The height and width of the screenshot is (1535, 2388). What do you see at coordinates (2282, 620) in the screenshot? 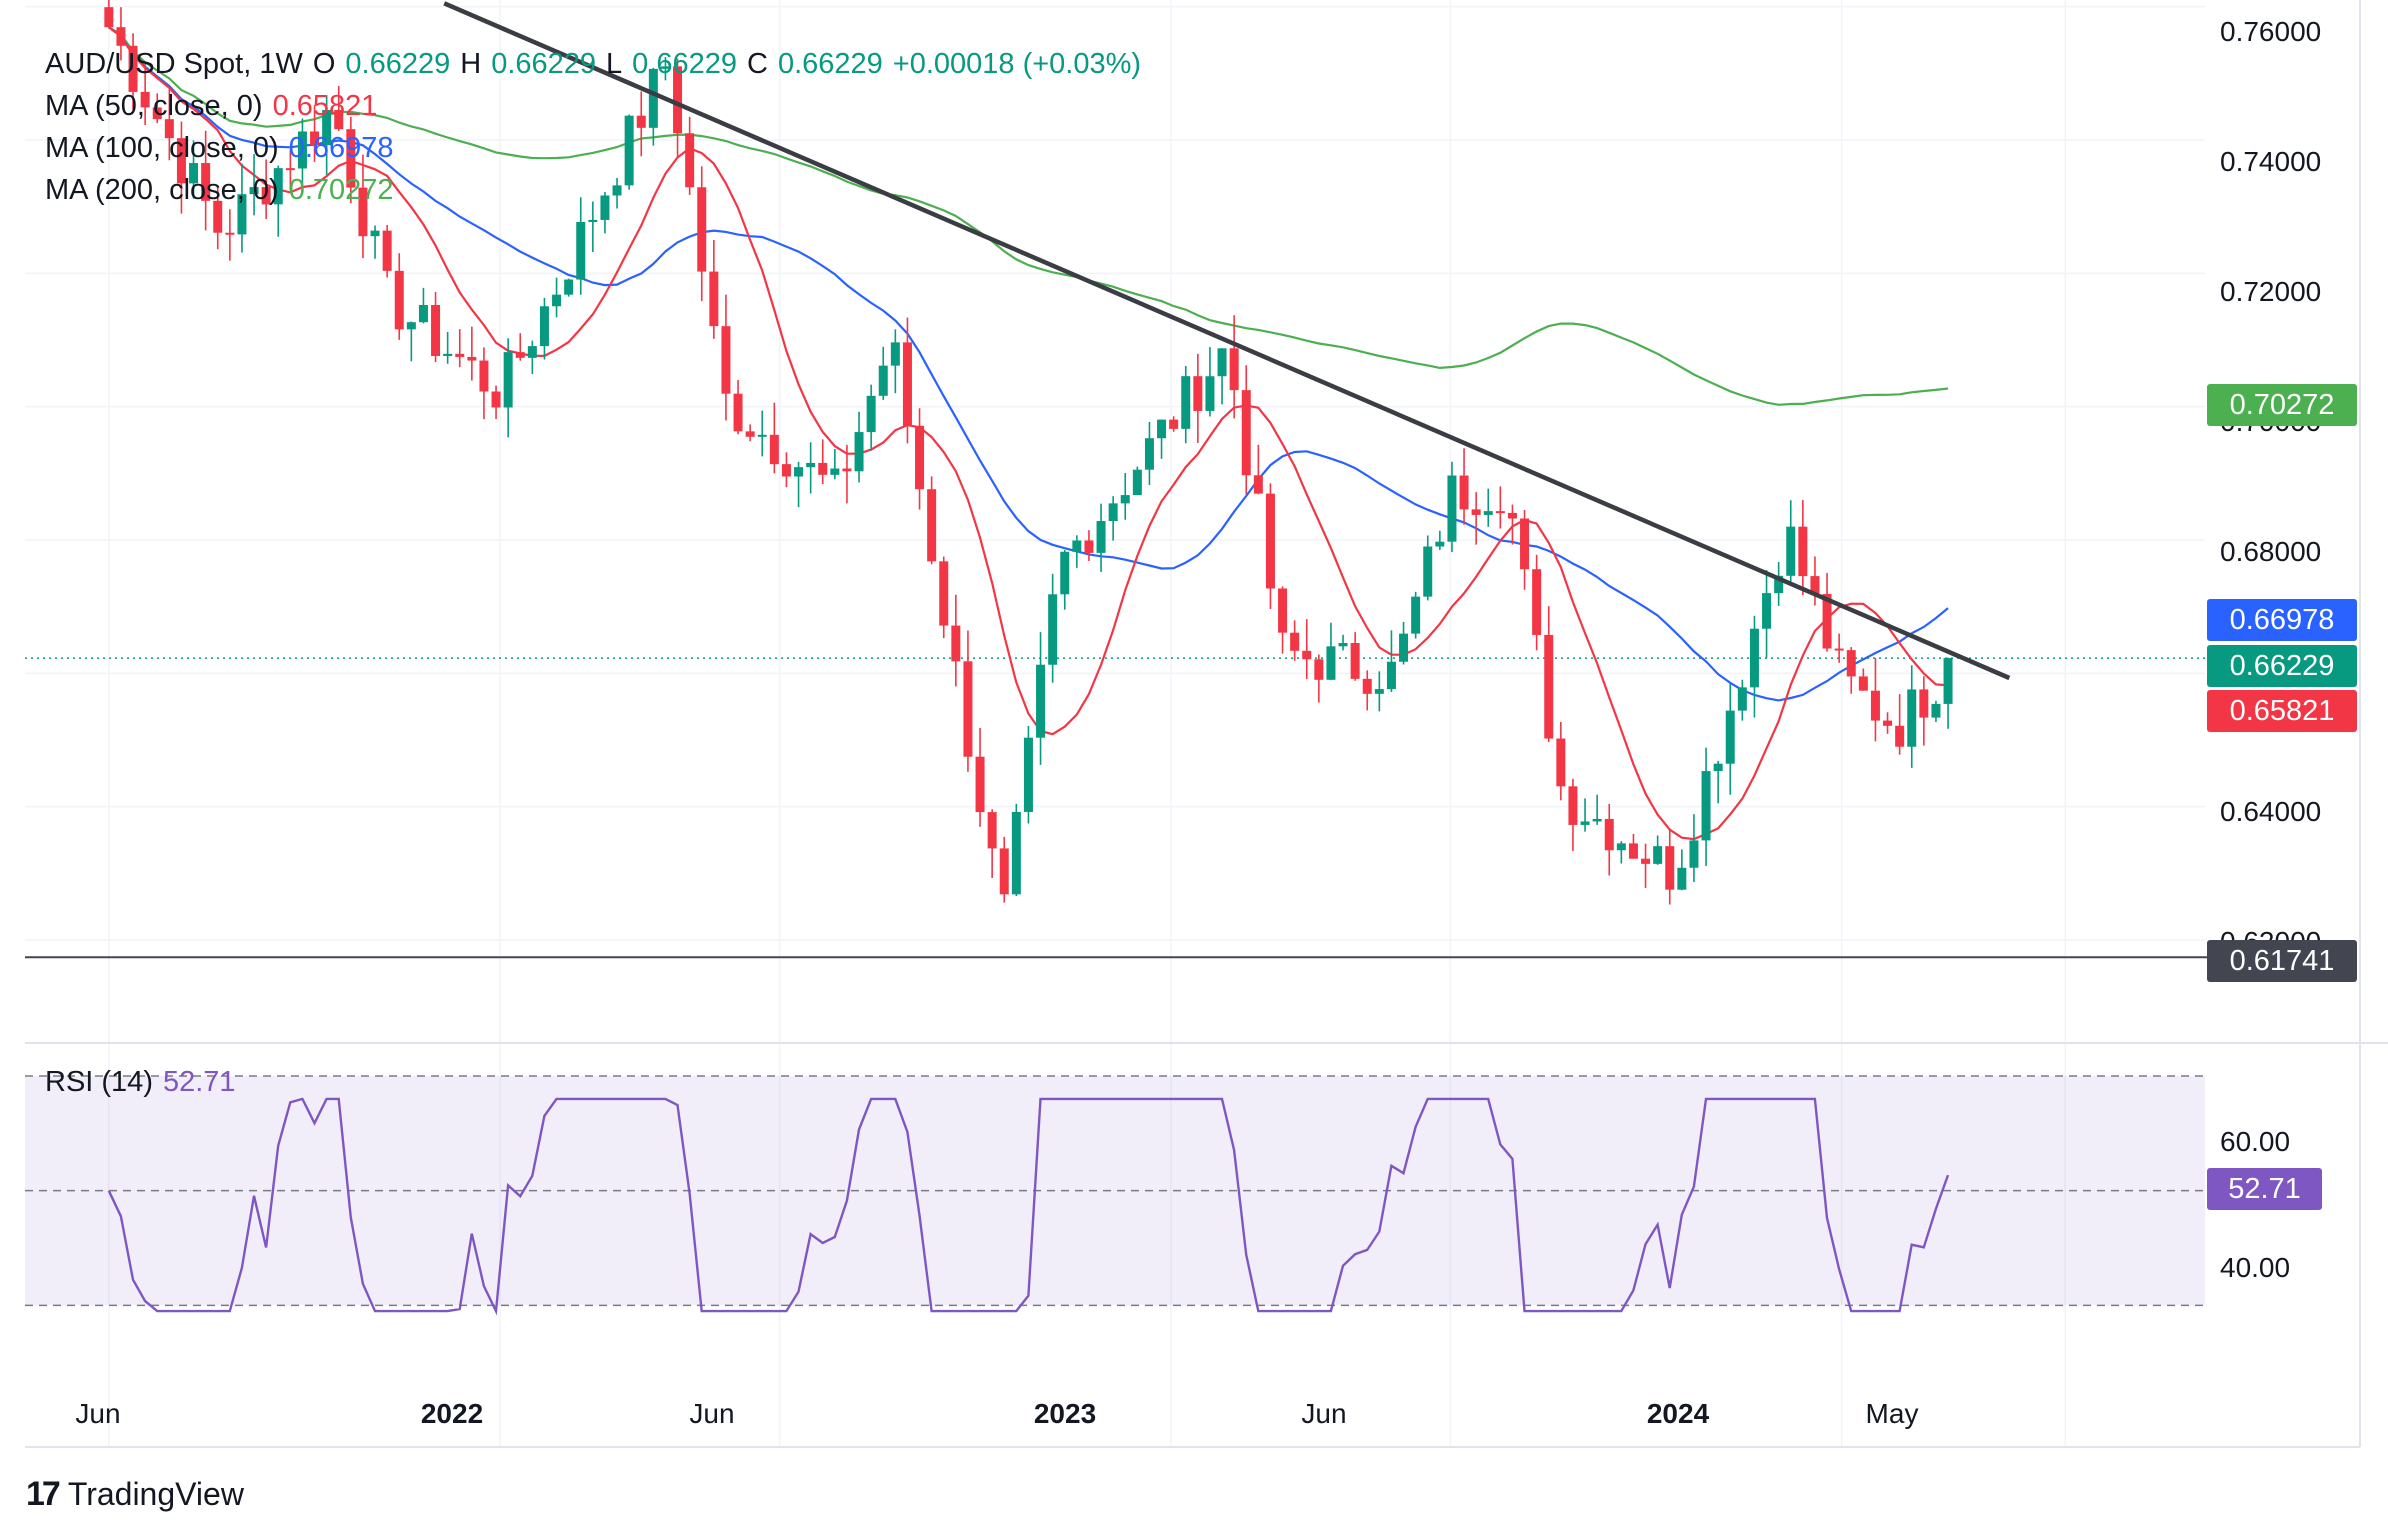
I see `ma100-price-badge: 0.66978` at bounding box center [2282, 620].